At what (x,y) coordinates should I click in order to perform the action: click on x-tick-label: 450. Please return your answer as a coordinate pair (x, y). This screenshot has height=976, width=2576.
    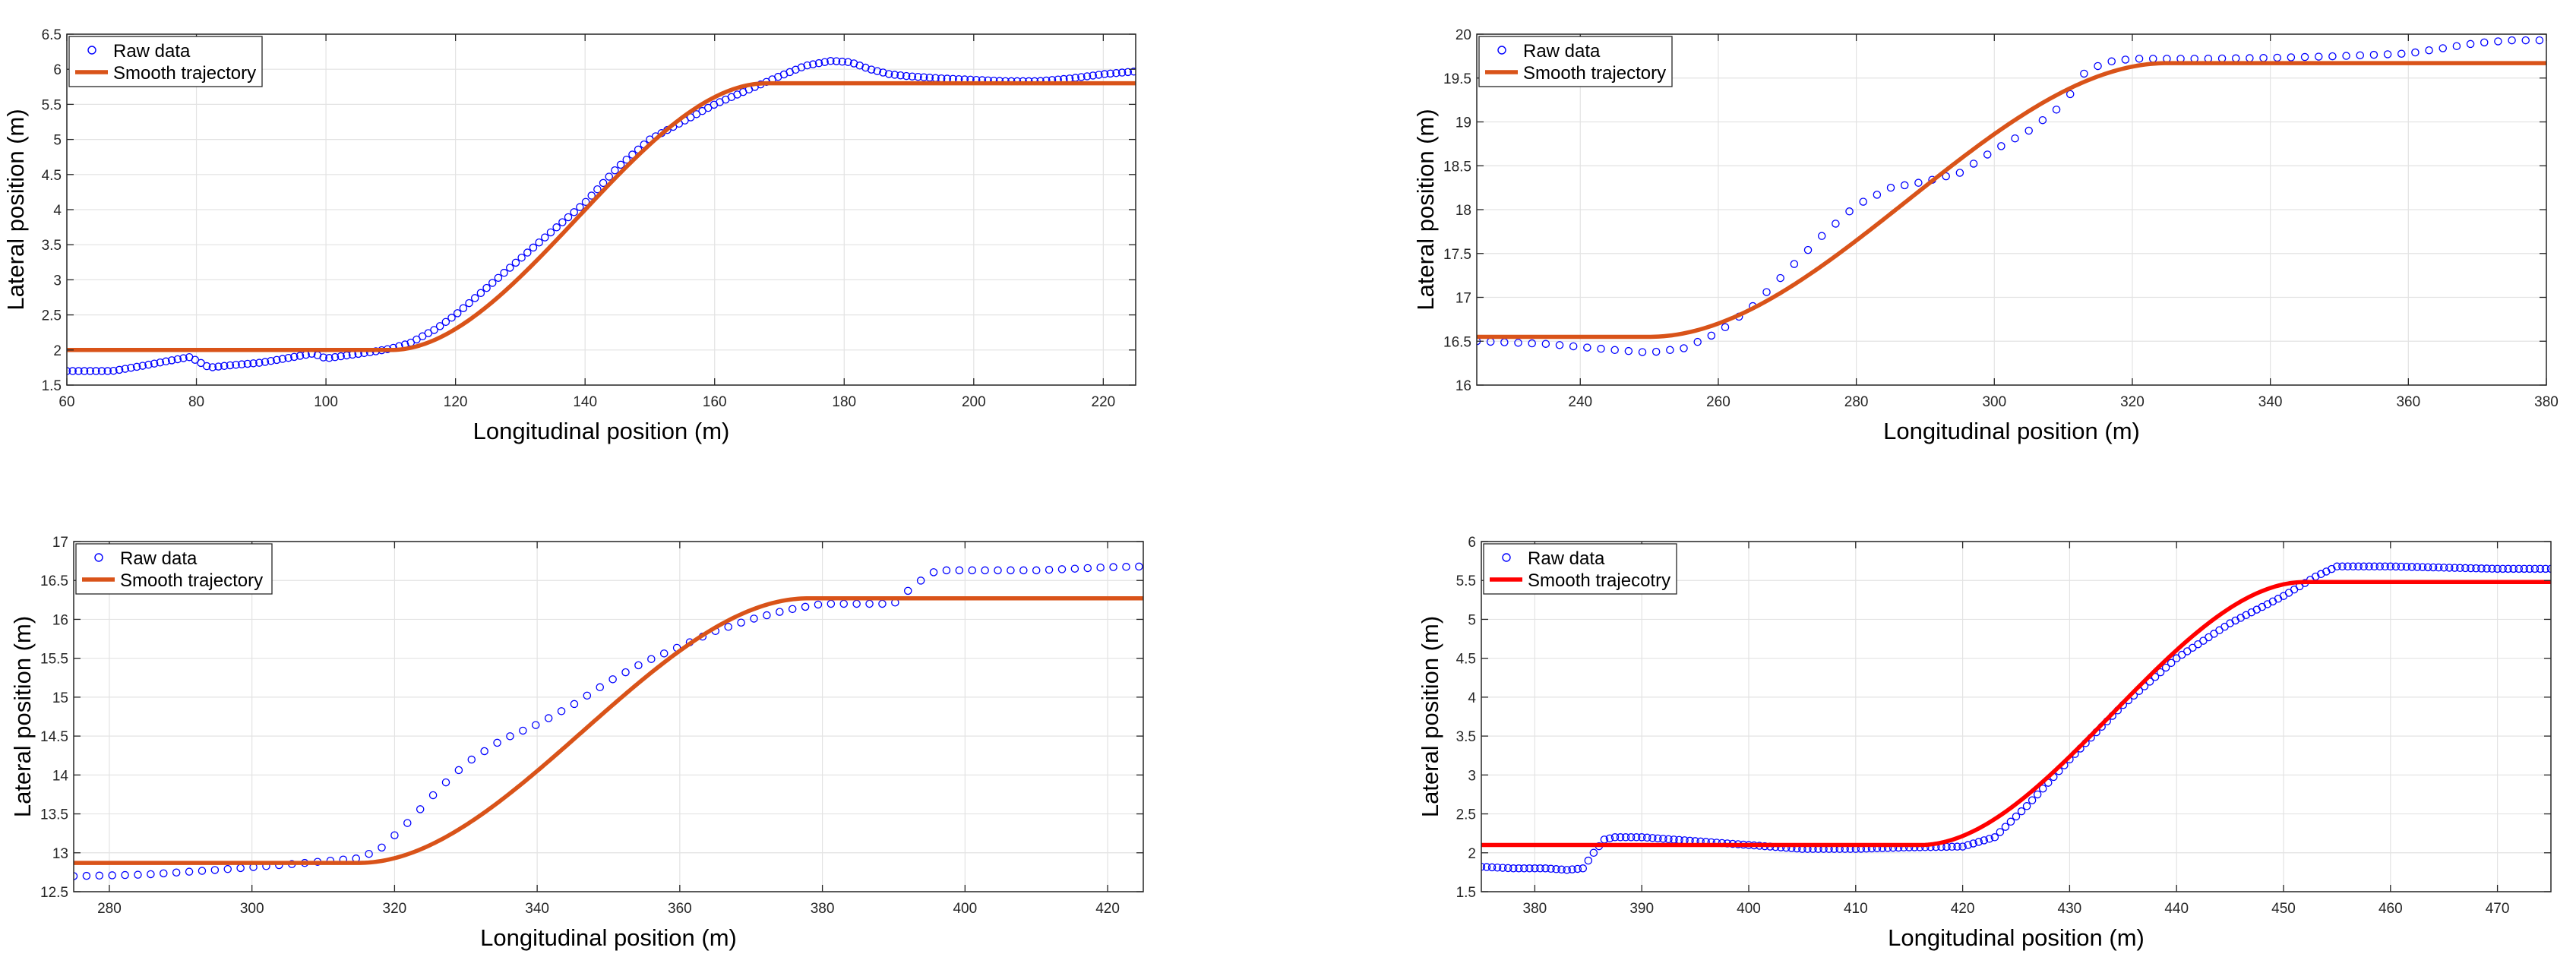
    Looking at the image, I should click on (2283, 909).